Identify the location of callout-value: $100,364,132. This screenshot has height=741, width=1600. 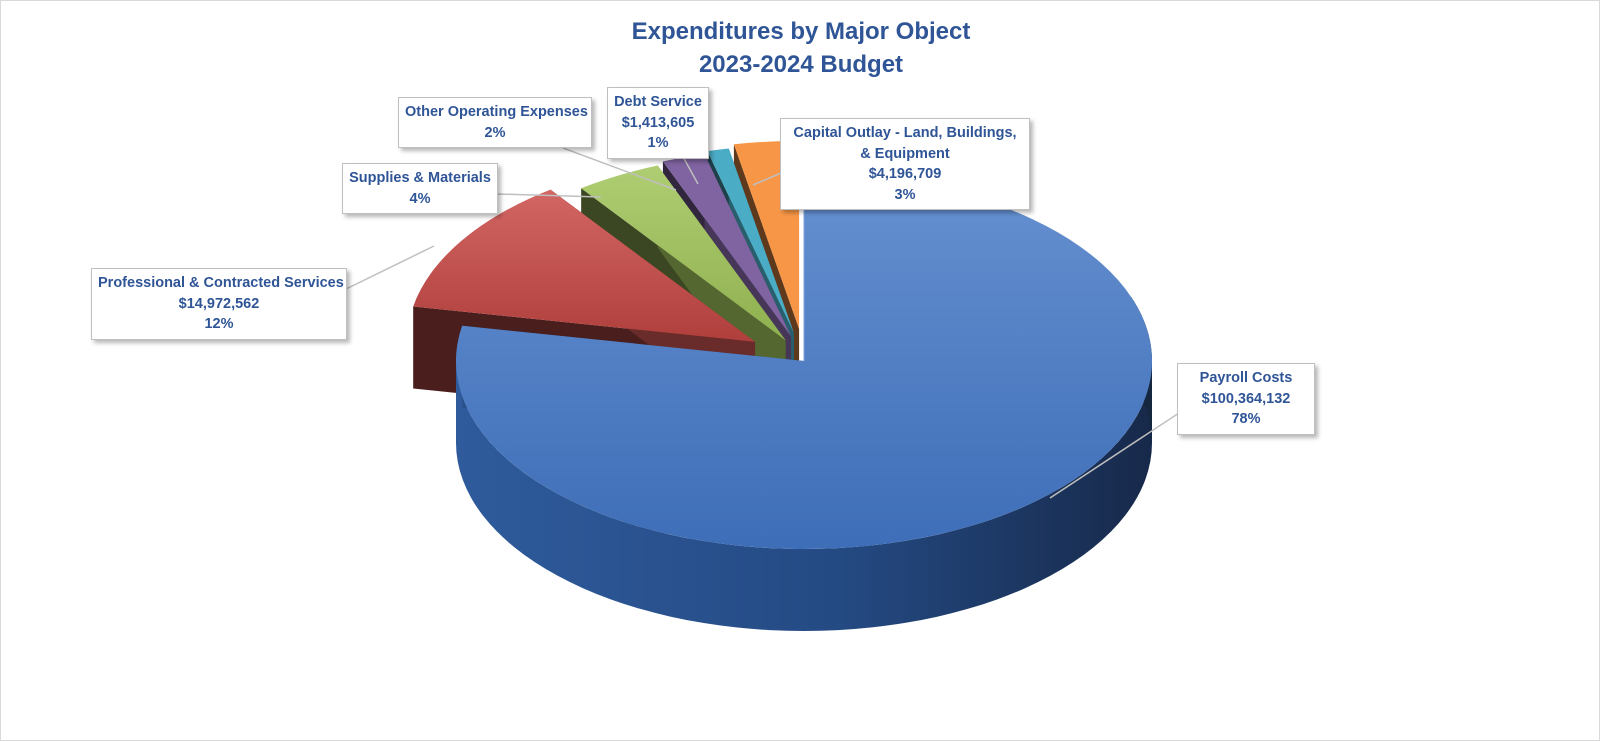
(1246, 398).